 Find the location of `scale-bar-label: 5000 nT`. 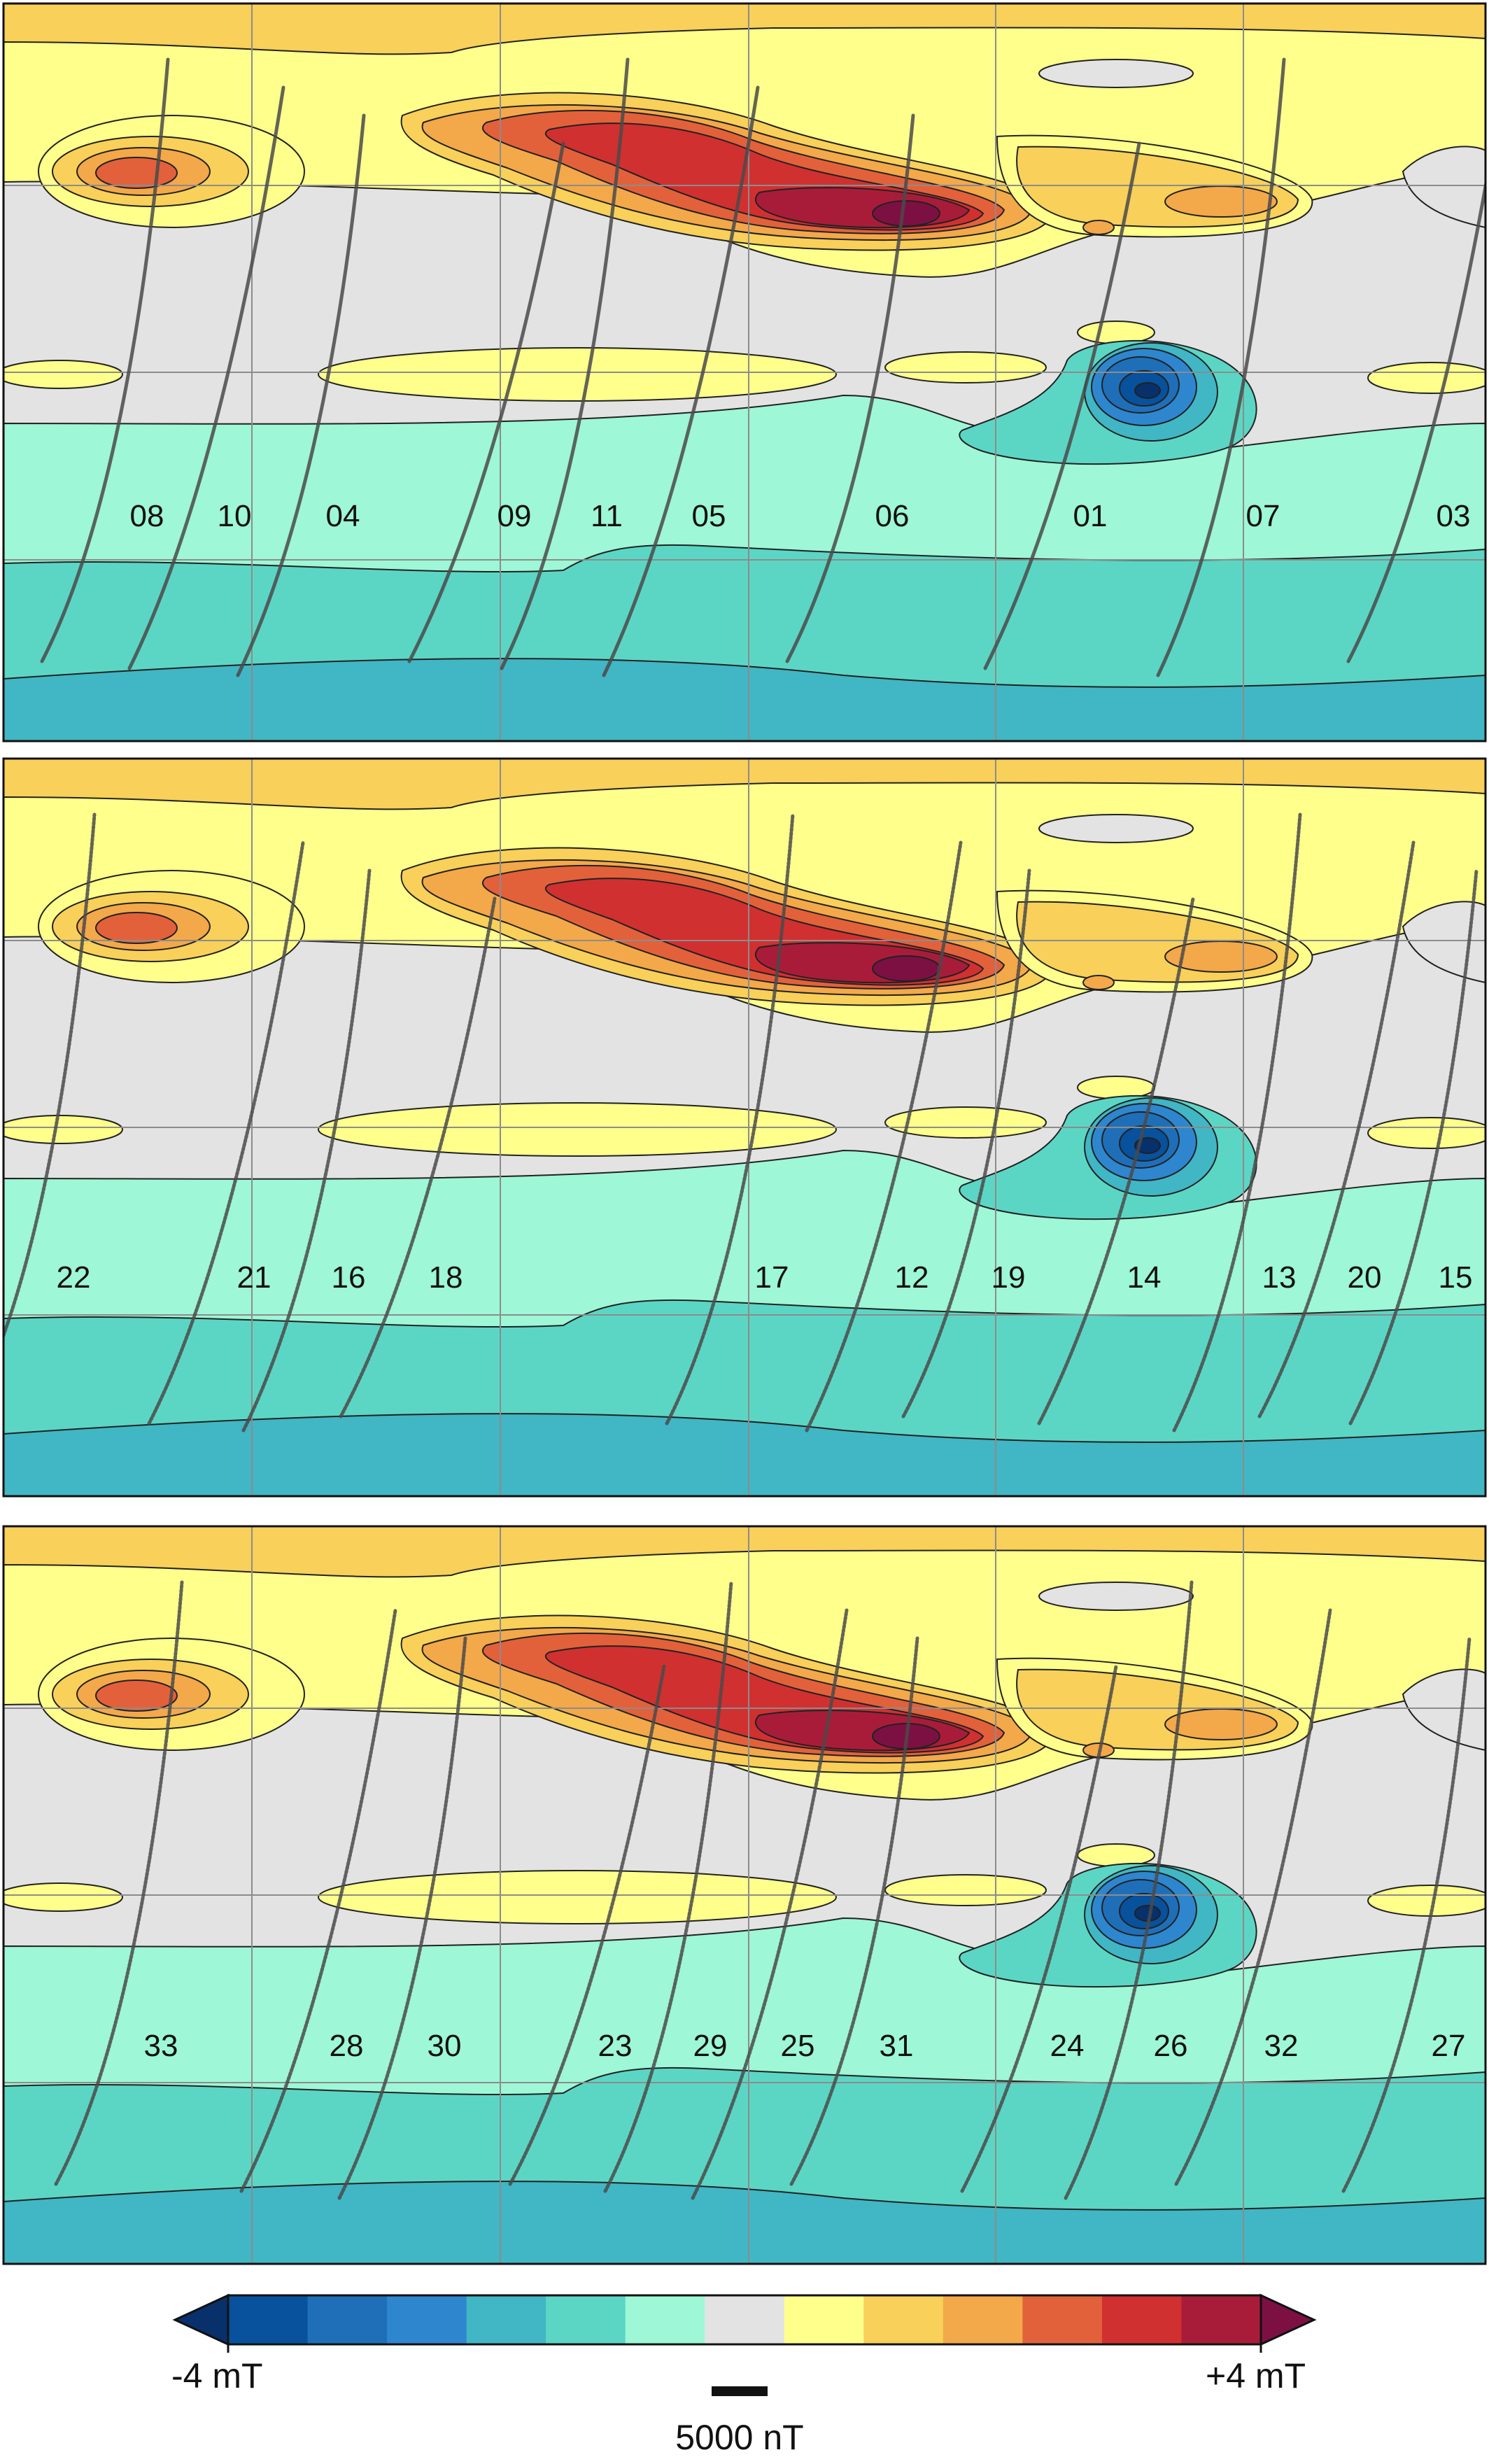

scale-bar-label: 5000 nT is located at coordinates (739, 2437).